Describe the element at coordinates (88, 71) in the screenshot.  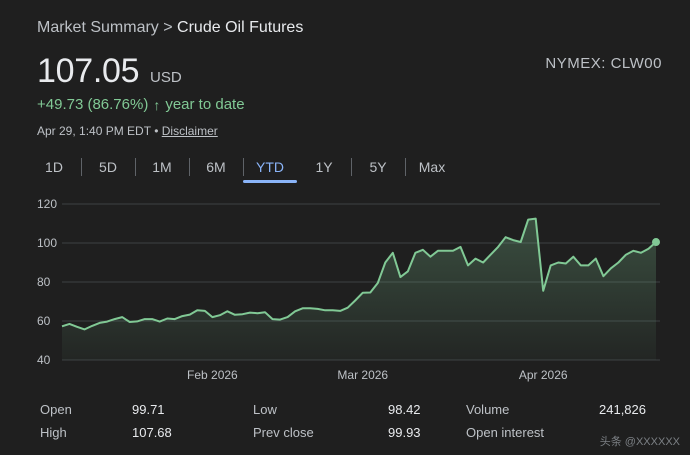
I see `current-price: 107.05` at that location.